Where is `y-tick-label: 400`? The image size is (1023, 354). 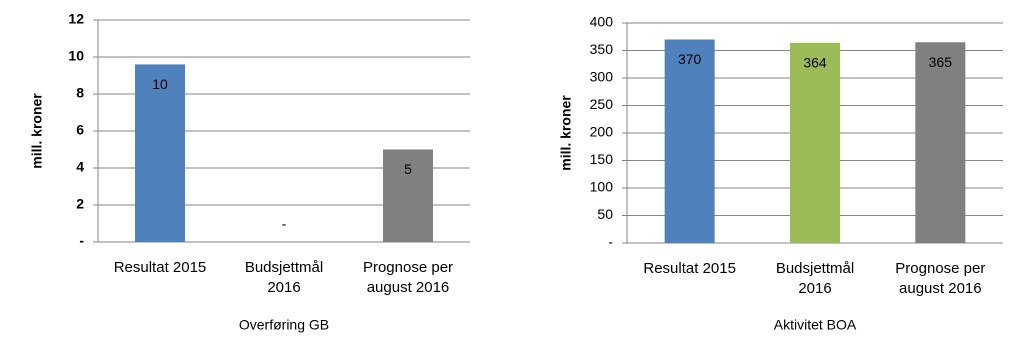
y-tick-label: 400 is located at coordinates (602, 22).